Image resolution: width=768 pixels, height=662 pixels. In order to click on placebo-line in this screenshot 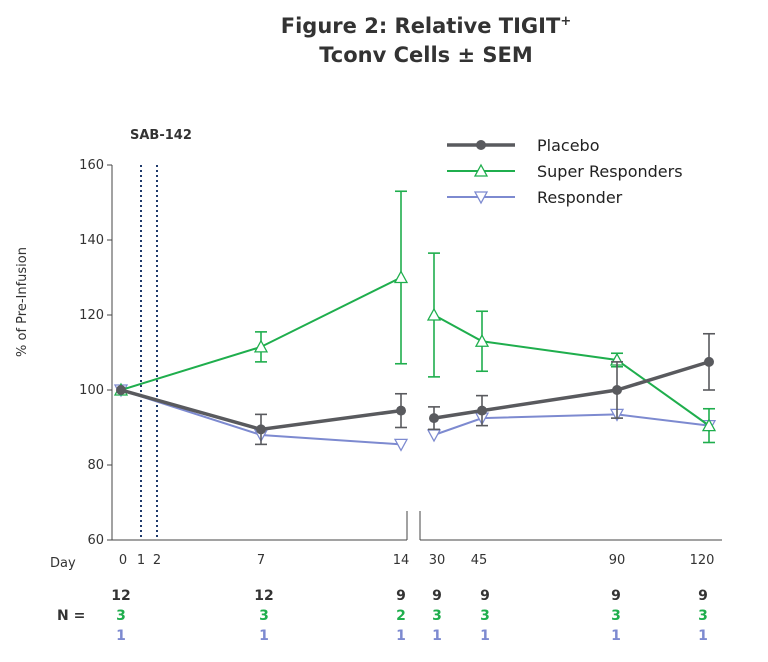, I will do `click(571, 390)`.